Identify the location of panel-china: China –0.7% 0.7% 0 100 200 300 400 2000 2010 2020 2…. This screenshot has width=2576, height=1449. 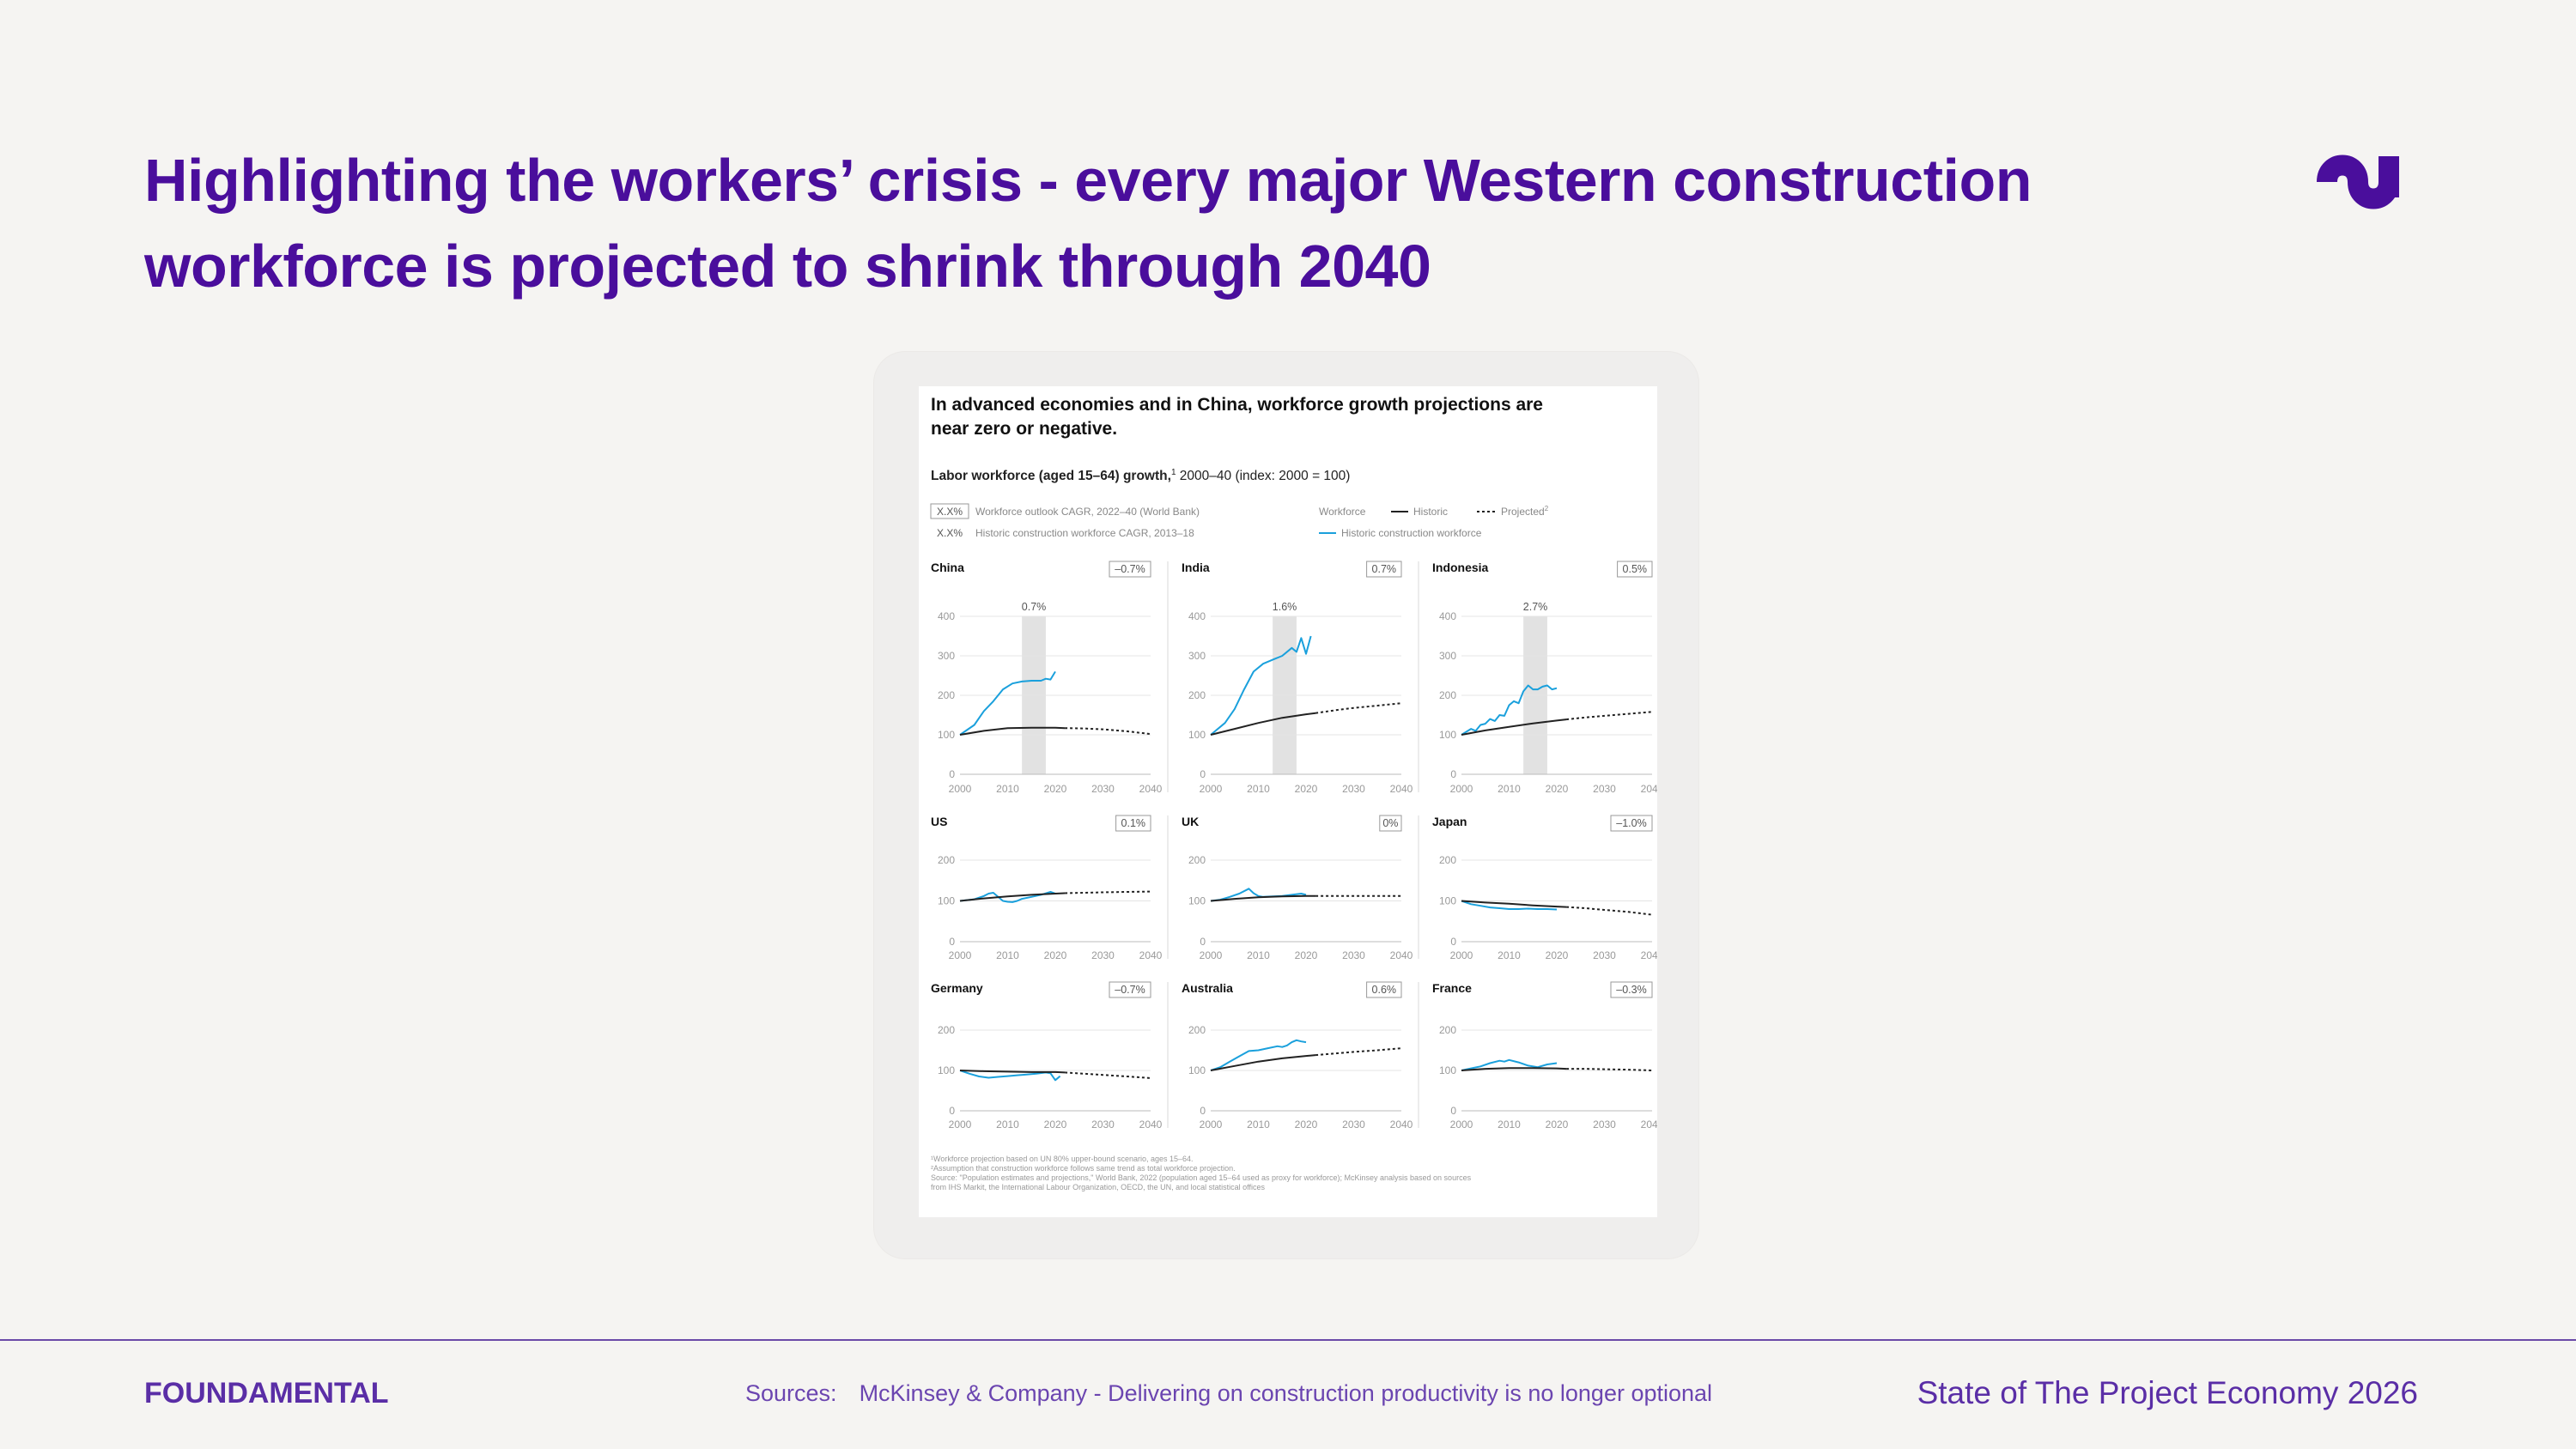
(1047, 678).